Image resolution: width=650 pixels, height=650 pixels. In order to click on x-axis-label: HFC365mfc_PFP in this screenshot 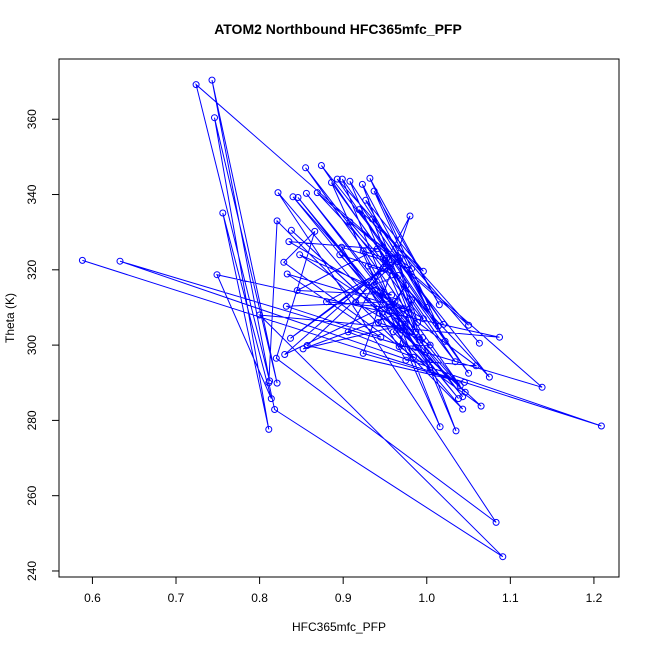, I will do `click(339, 627)`.